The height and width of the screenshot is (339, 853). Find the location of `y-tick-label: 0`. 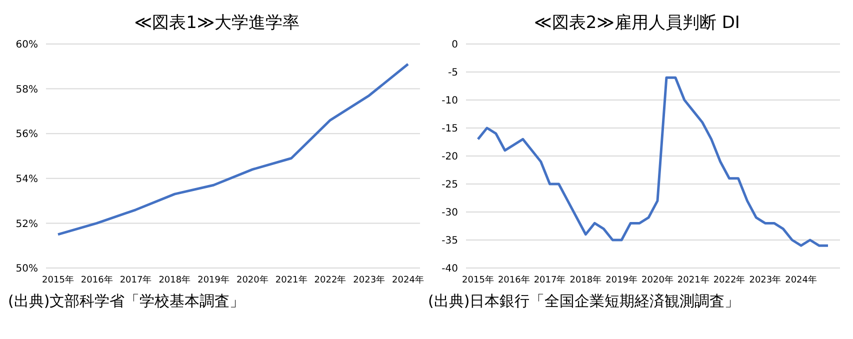

y-tick-label: 0 is located at coordinates (455, 45).